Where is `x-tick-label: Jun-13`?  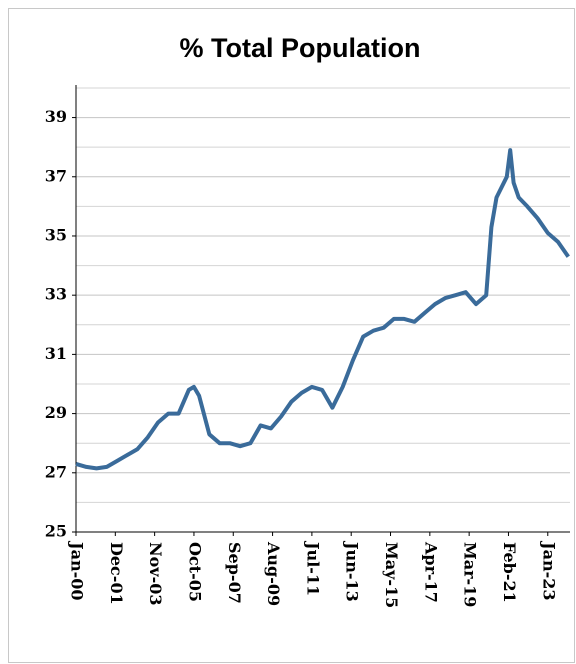 x-tick-label: Jun-13 is located at coordinates (352, 571).